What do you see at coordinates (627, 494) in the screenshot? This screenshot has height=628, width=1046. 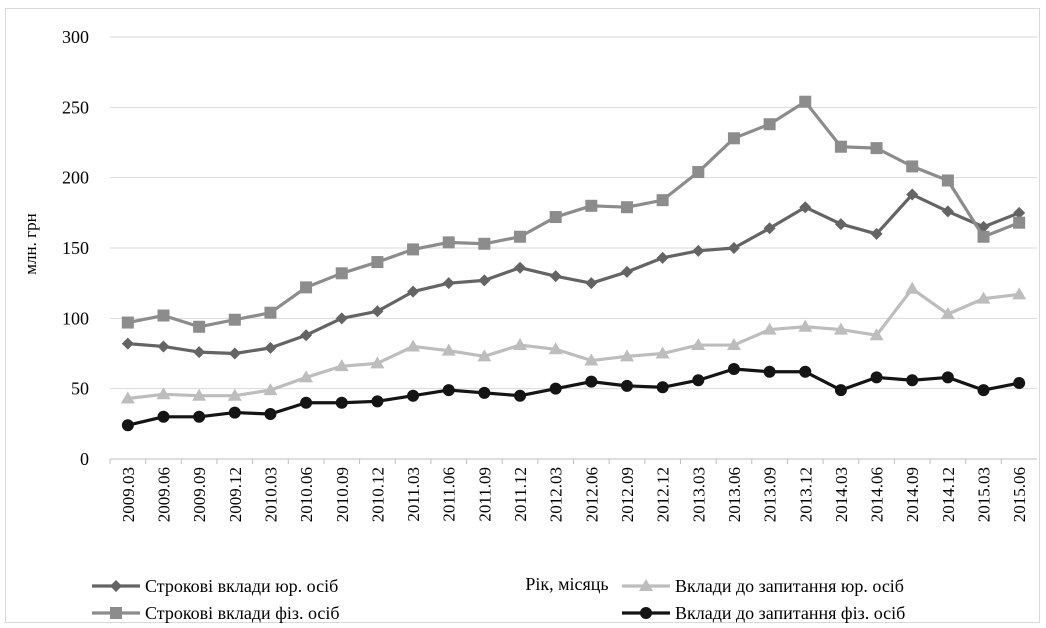 I see `x-tick-label: 2012.09` at bounding box center [627, 494].